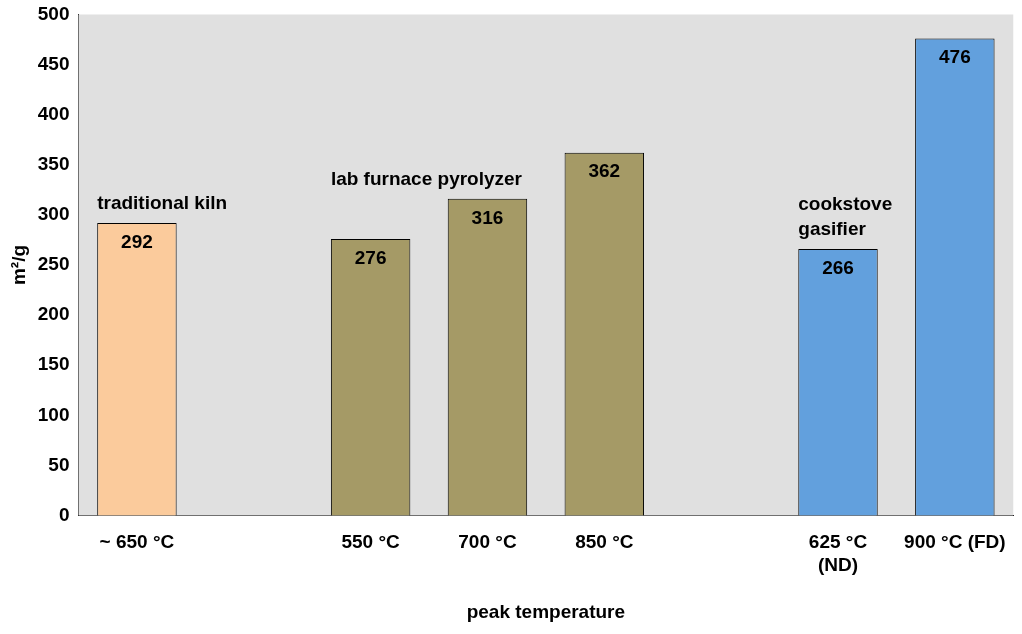  What do you see at coordinates (59, 464) in the screenshot?
I see `y-tick-label: 50` at bounding box center [59, 464].